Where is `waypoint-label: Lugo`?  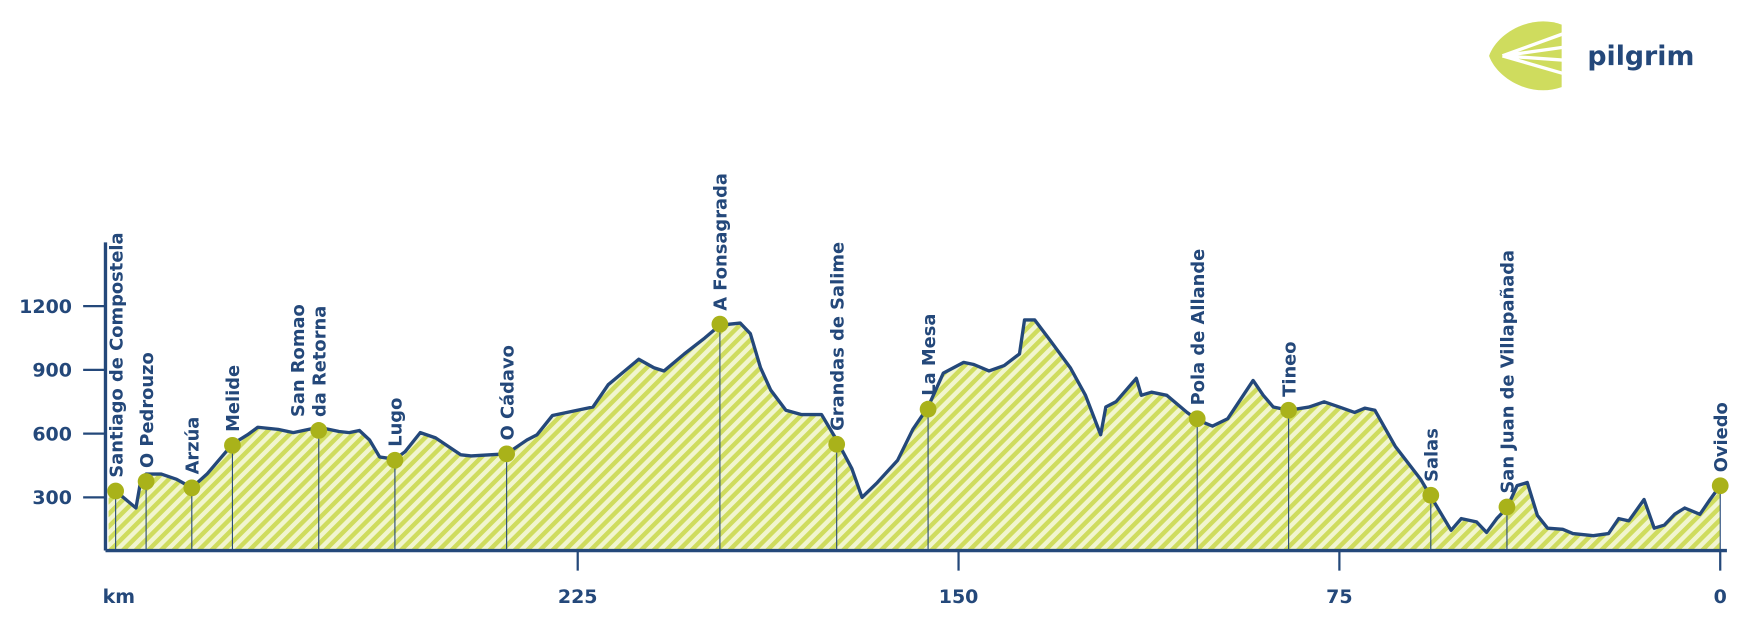 waypoint-label: Lugo is located at coordinates (396, 422).